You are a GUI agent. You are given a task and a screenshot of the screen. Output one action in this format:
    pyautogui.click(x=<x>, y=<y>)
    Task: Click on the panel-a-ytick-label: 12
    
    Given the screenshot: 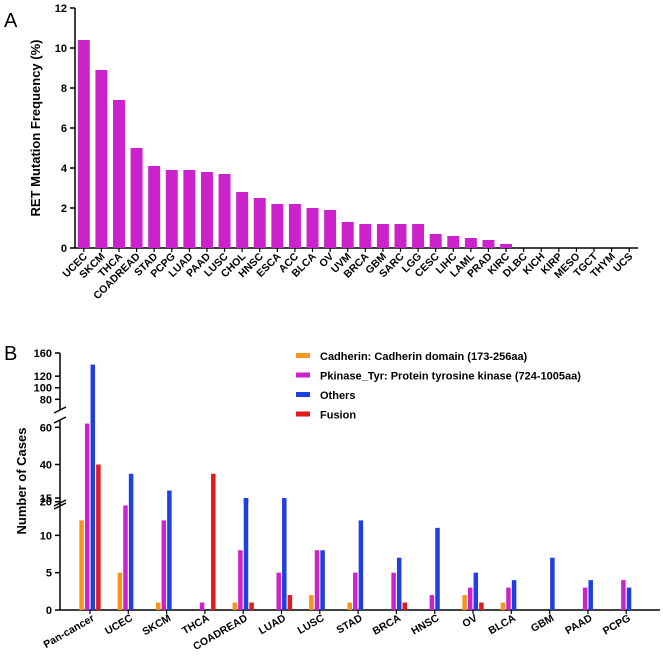 What is the action you would take?
    pyautogui.click(x=61, y=9)
    